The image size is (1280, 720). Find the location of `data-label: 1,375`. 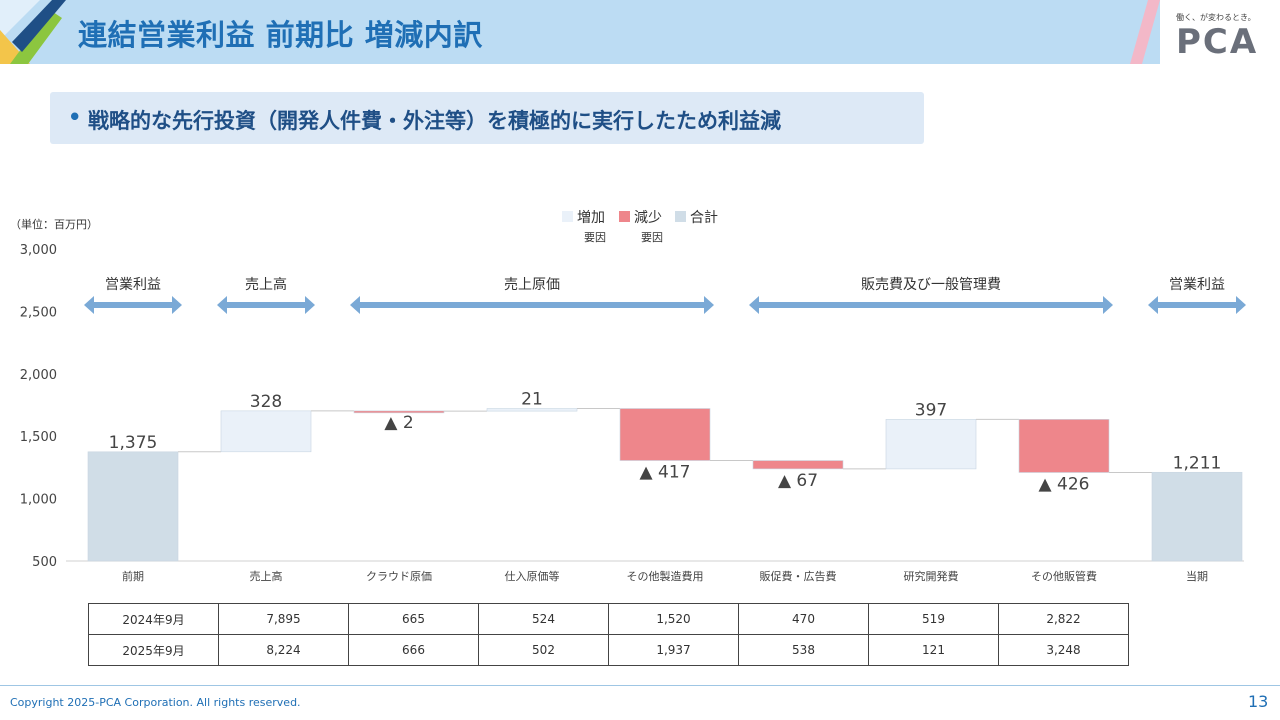

data-label: 1,375 is located at coordinates (133, 443).